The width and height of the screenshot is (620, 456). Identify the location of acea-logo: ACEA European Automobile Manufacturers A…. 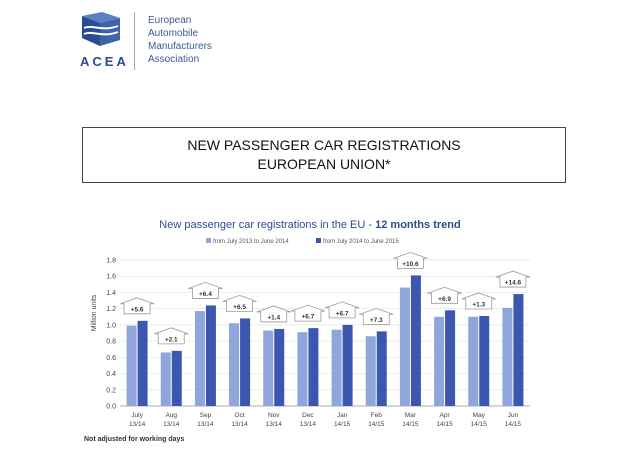
(163, 41).